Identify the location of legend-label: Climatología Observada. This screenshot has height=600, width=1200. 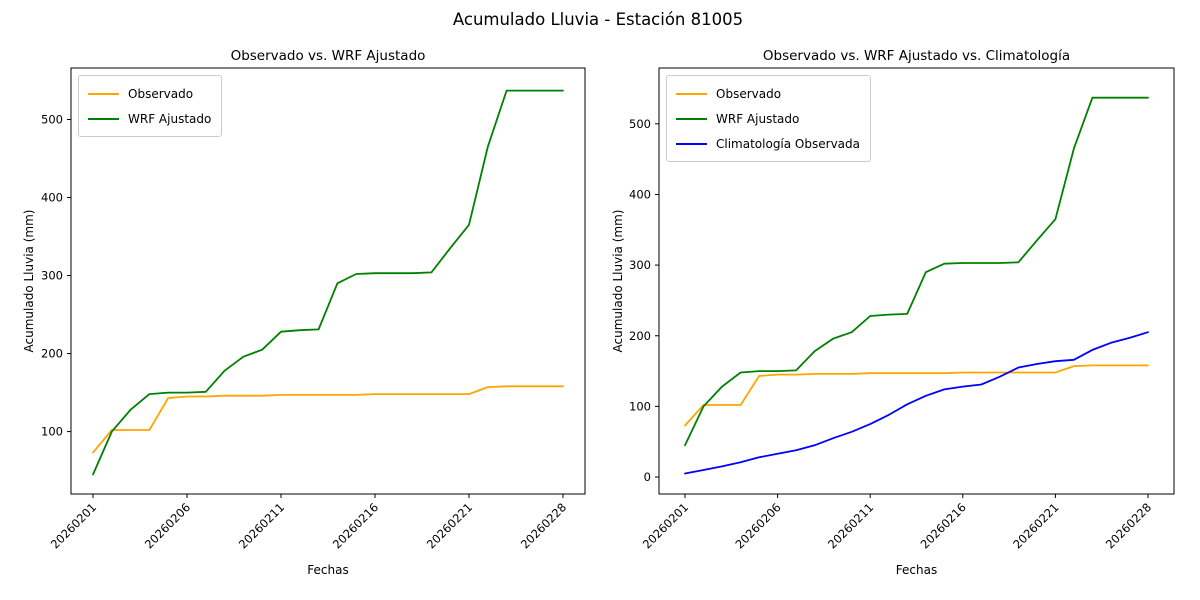
(788, 143).